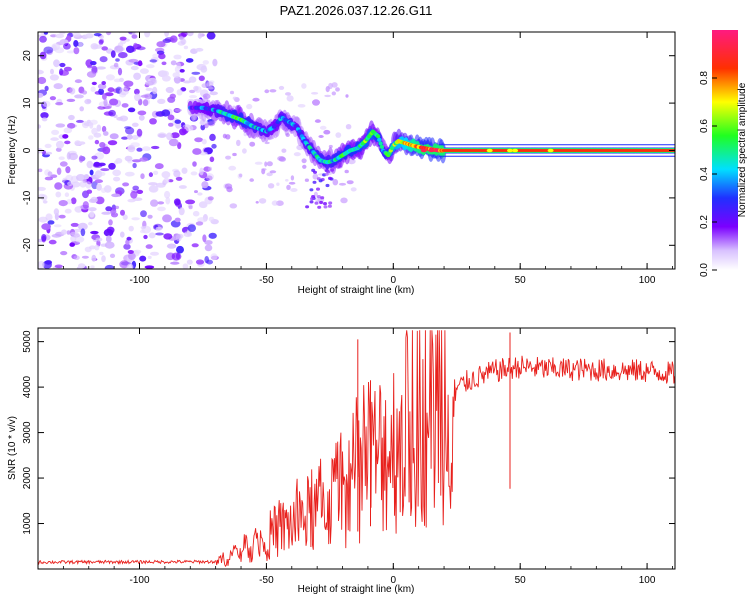 The image size is (750, 605). What do you see at coordinates (12, 150) in the screenshot?
I see `spectrogram-y-label: Frequency (Hz)` at bounding box center [12, 150].